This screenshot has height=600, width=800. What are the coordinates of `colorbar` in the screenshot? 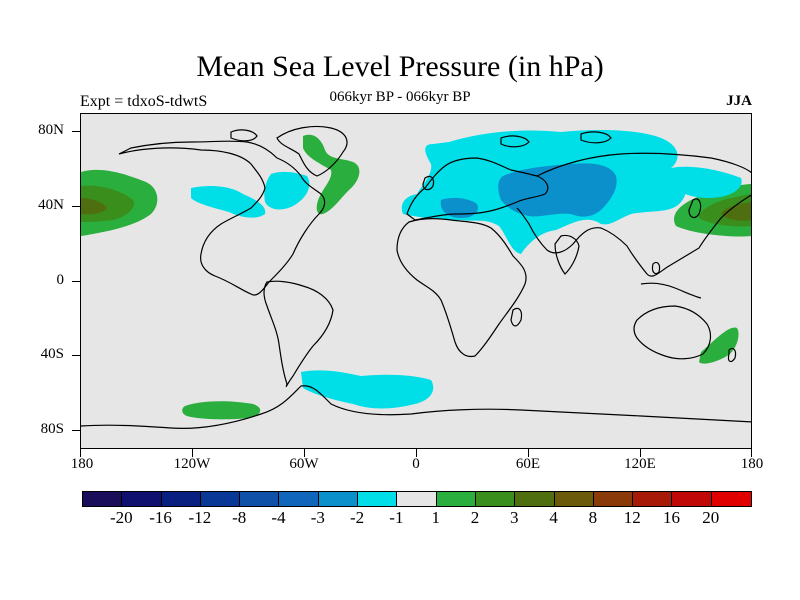 It's located at (417, 499).